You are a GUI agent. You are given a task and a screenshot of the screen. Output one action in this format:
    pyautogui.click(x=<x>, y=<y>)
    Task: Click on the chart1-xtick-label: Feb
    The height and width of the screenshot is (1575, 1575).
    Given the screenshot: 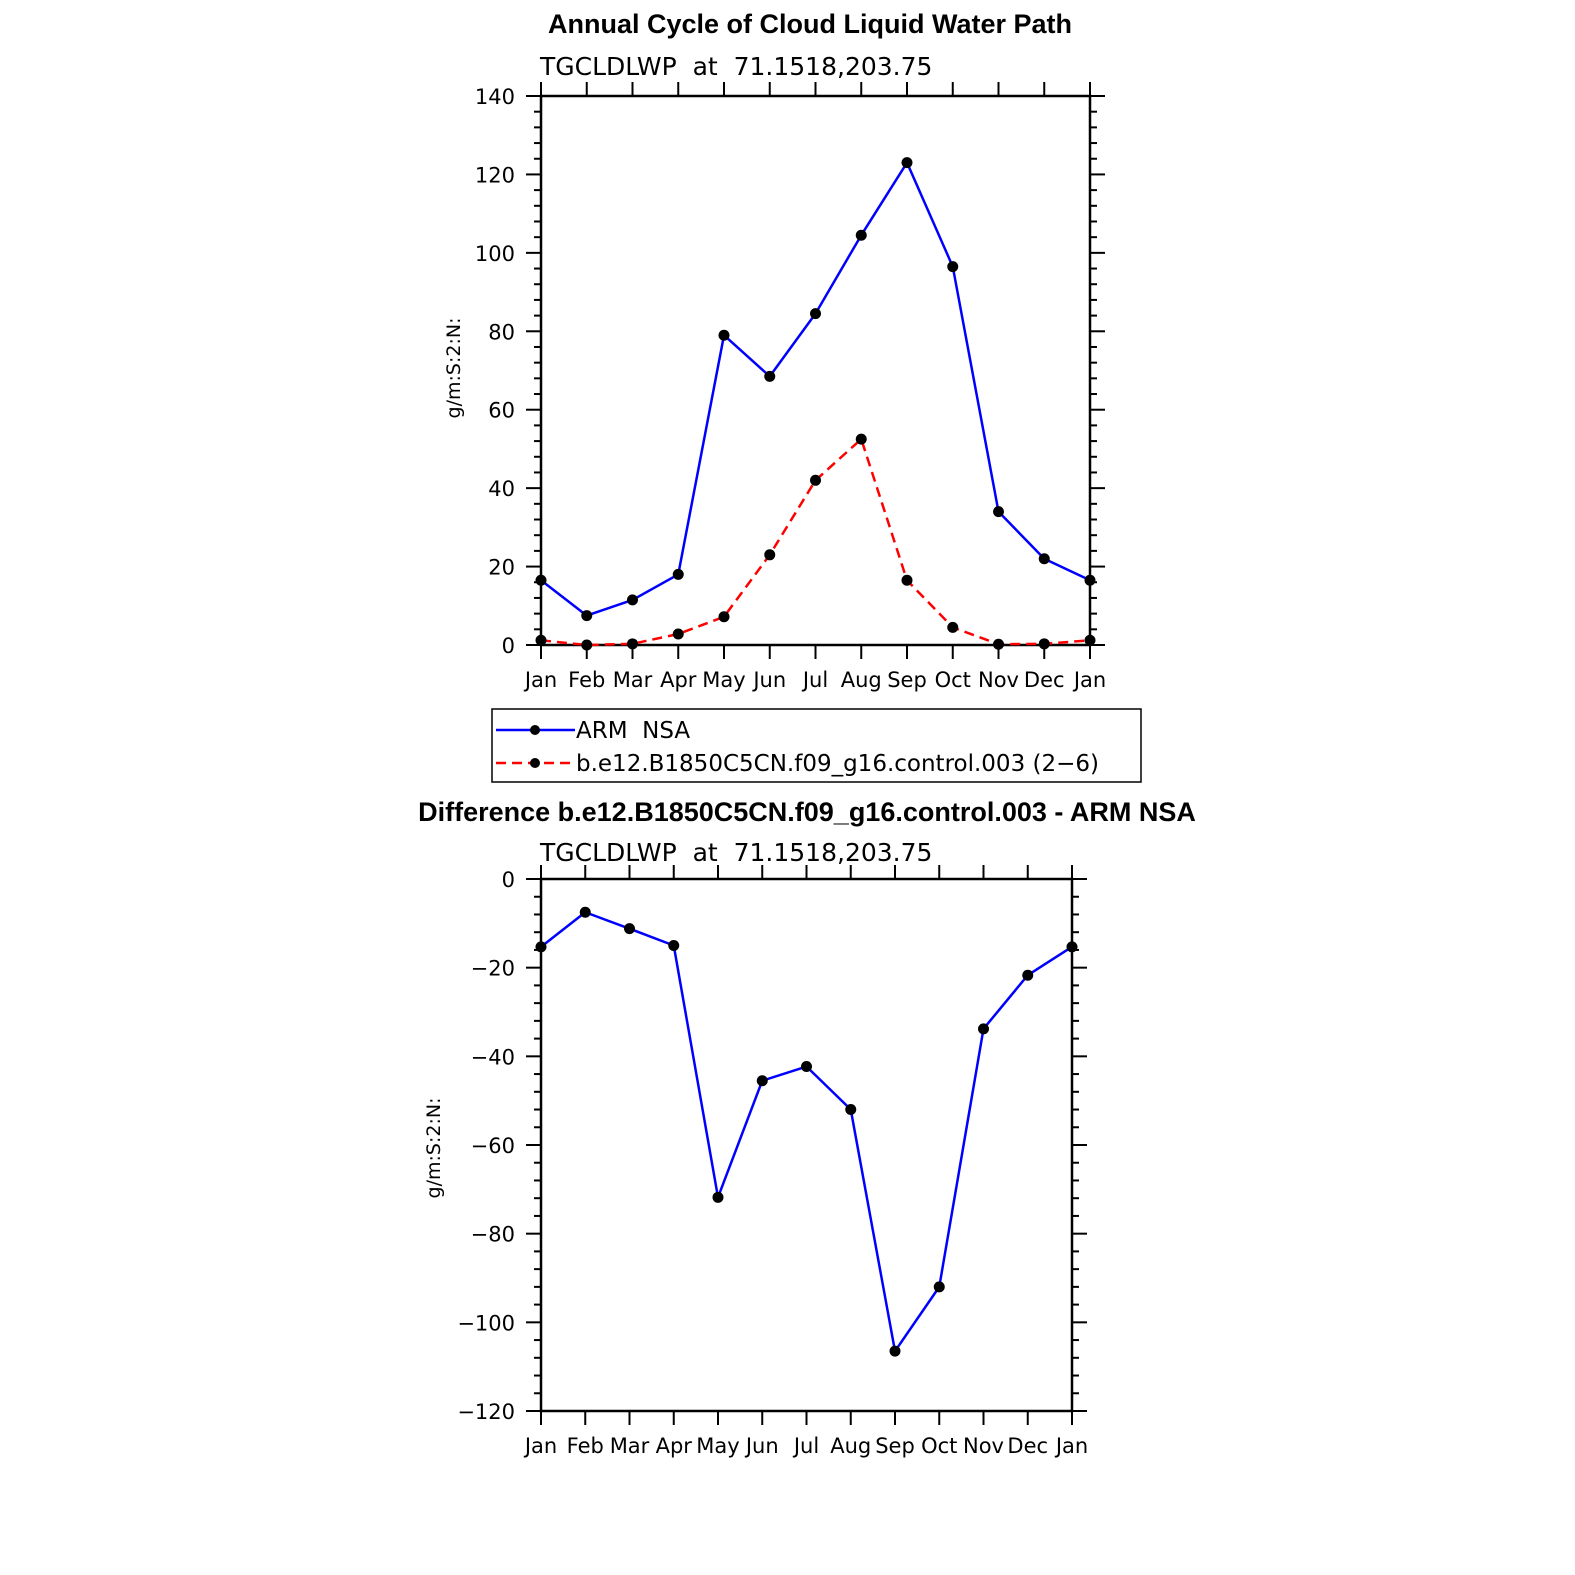 What is the action you would take?
    pyautogui.click(x=586, y=680)
    